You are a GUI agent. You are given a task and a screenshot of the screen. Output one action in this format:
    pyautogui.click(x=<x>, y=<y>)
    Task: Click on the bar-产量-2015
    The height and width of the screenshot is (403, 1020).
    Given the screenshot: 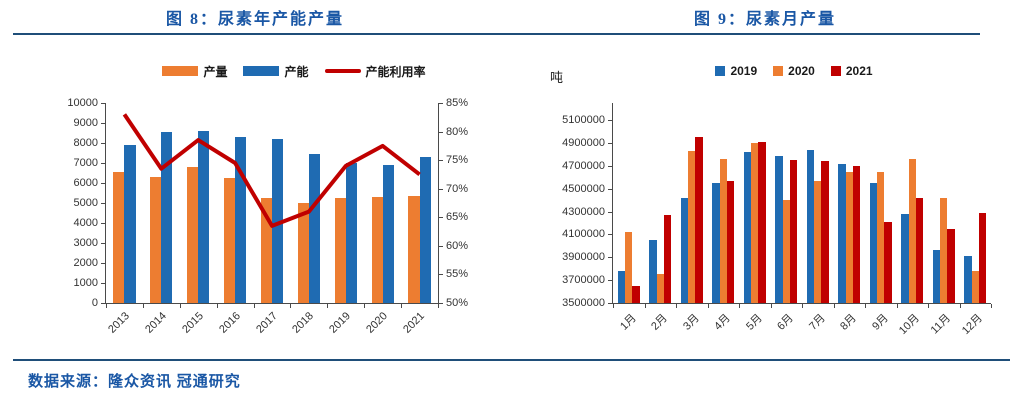 What is the action you would take?
    pyautogui.click(x=193, y=235)
    